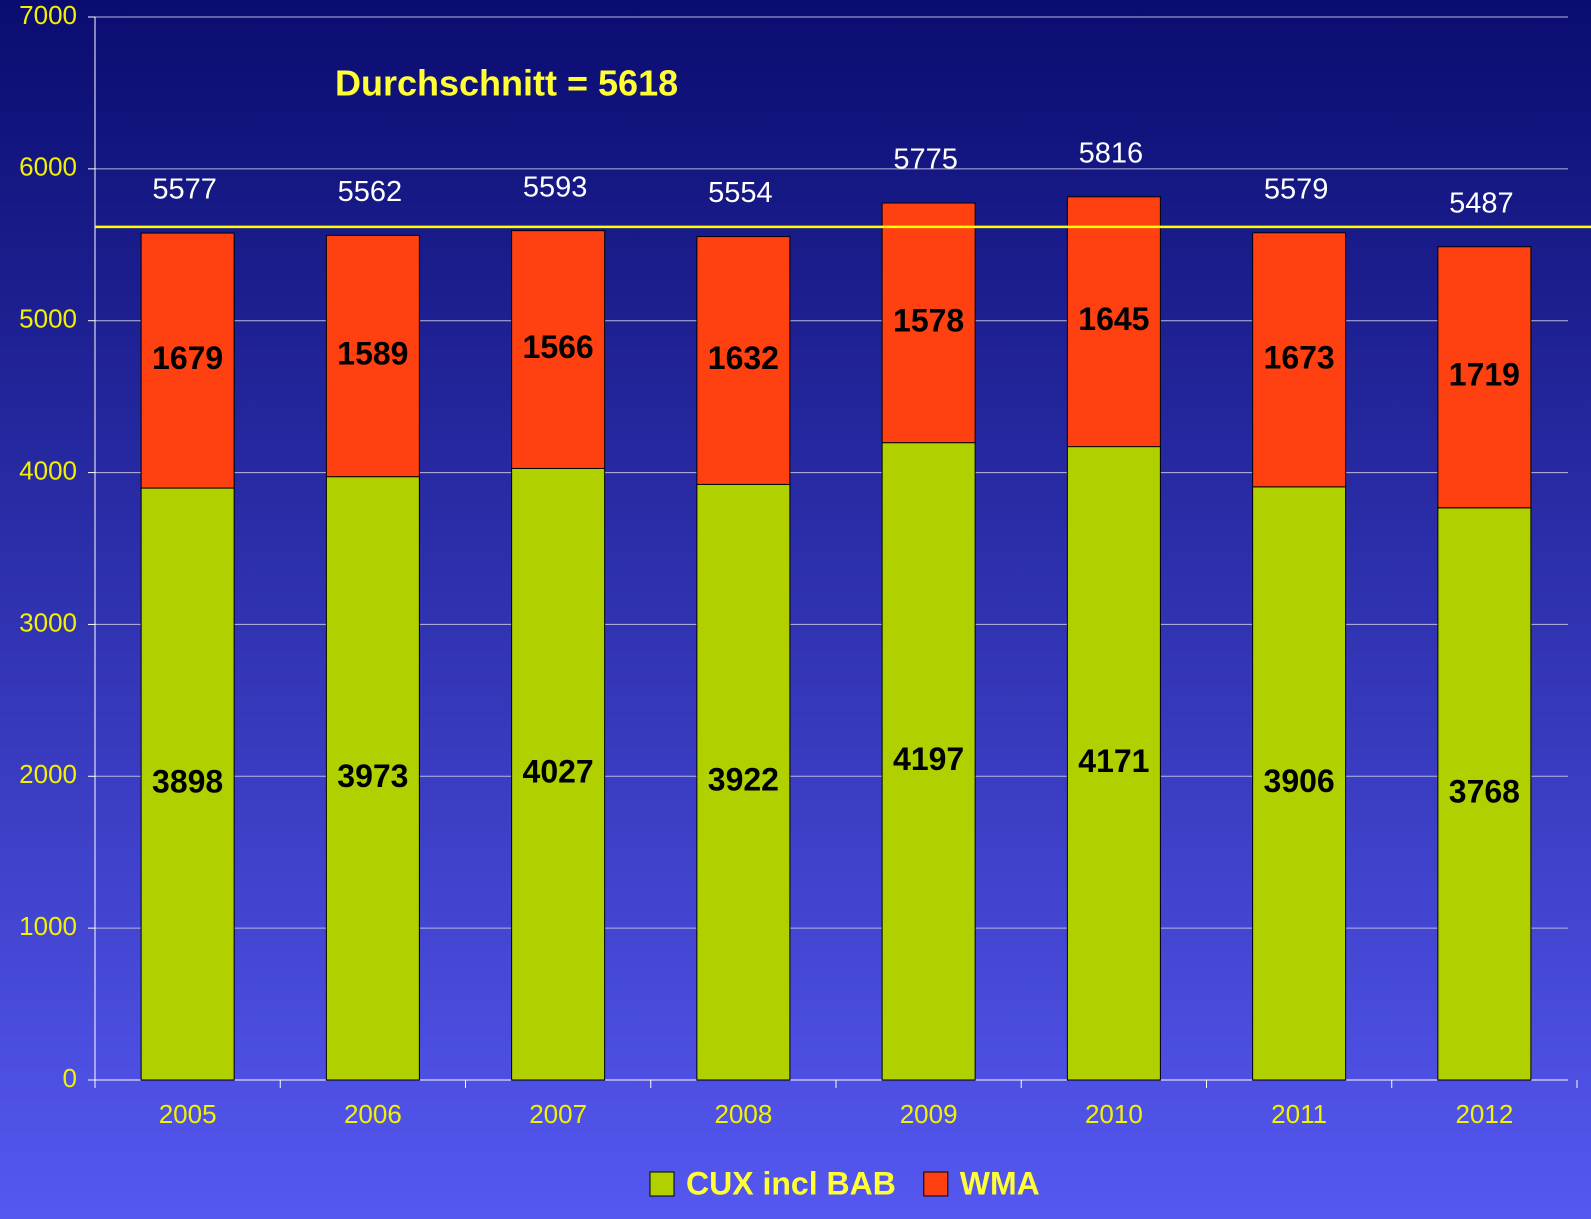 This screenshot has height=1219, width=1591. Describe the element at coordinates (929, 1114) in the screenshot. I see `x-tick-label: 2009` at that location.